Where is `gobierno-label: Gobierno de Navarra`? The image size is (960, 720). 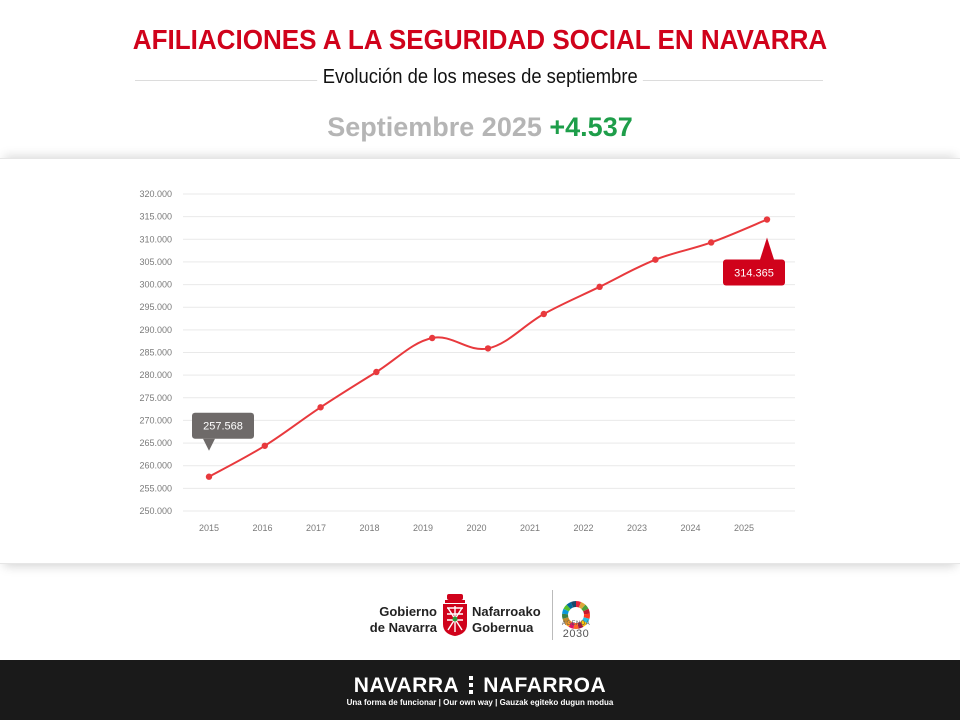
gobierno-label: Gobierno de Navarra is located at coordinates (396, 620).